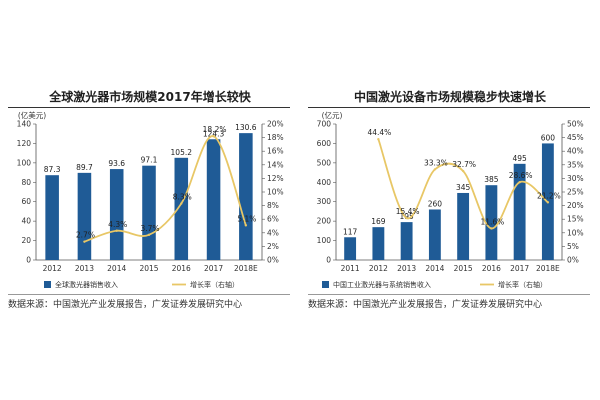 This screenshot has height=400, width=600. Describe the element at coordinates (150, 97) in the screenshot. I see `chart-title: 全球激光器市场规模2017年增长较快` at that location.